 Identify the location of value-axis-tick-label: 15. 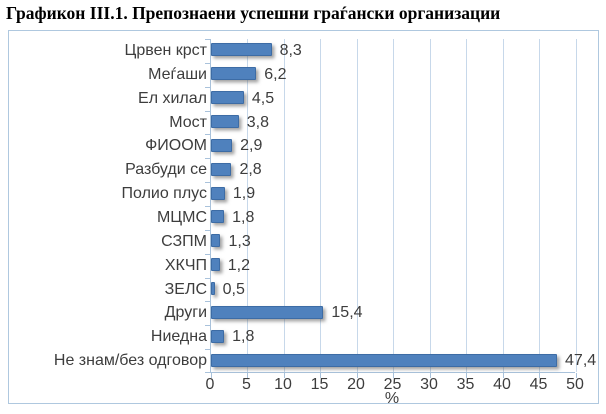
(319, 384).